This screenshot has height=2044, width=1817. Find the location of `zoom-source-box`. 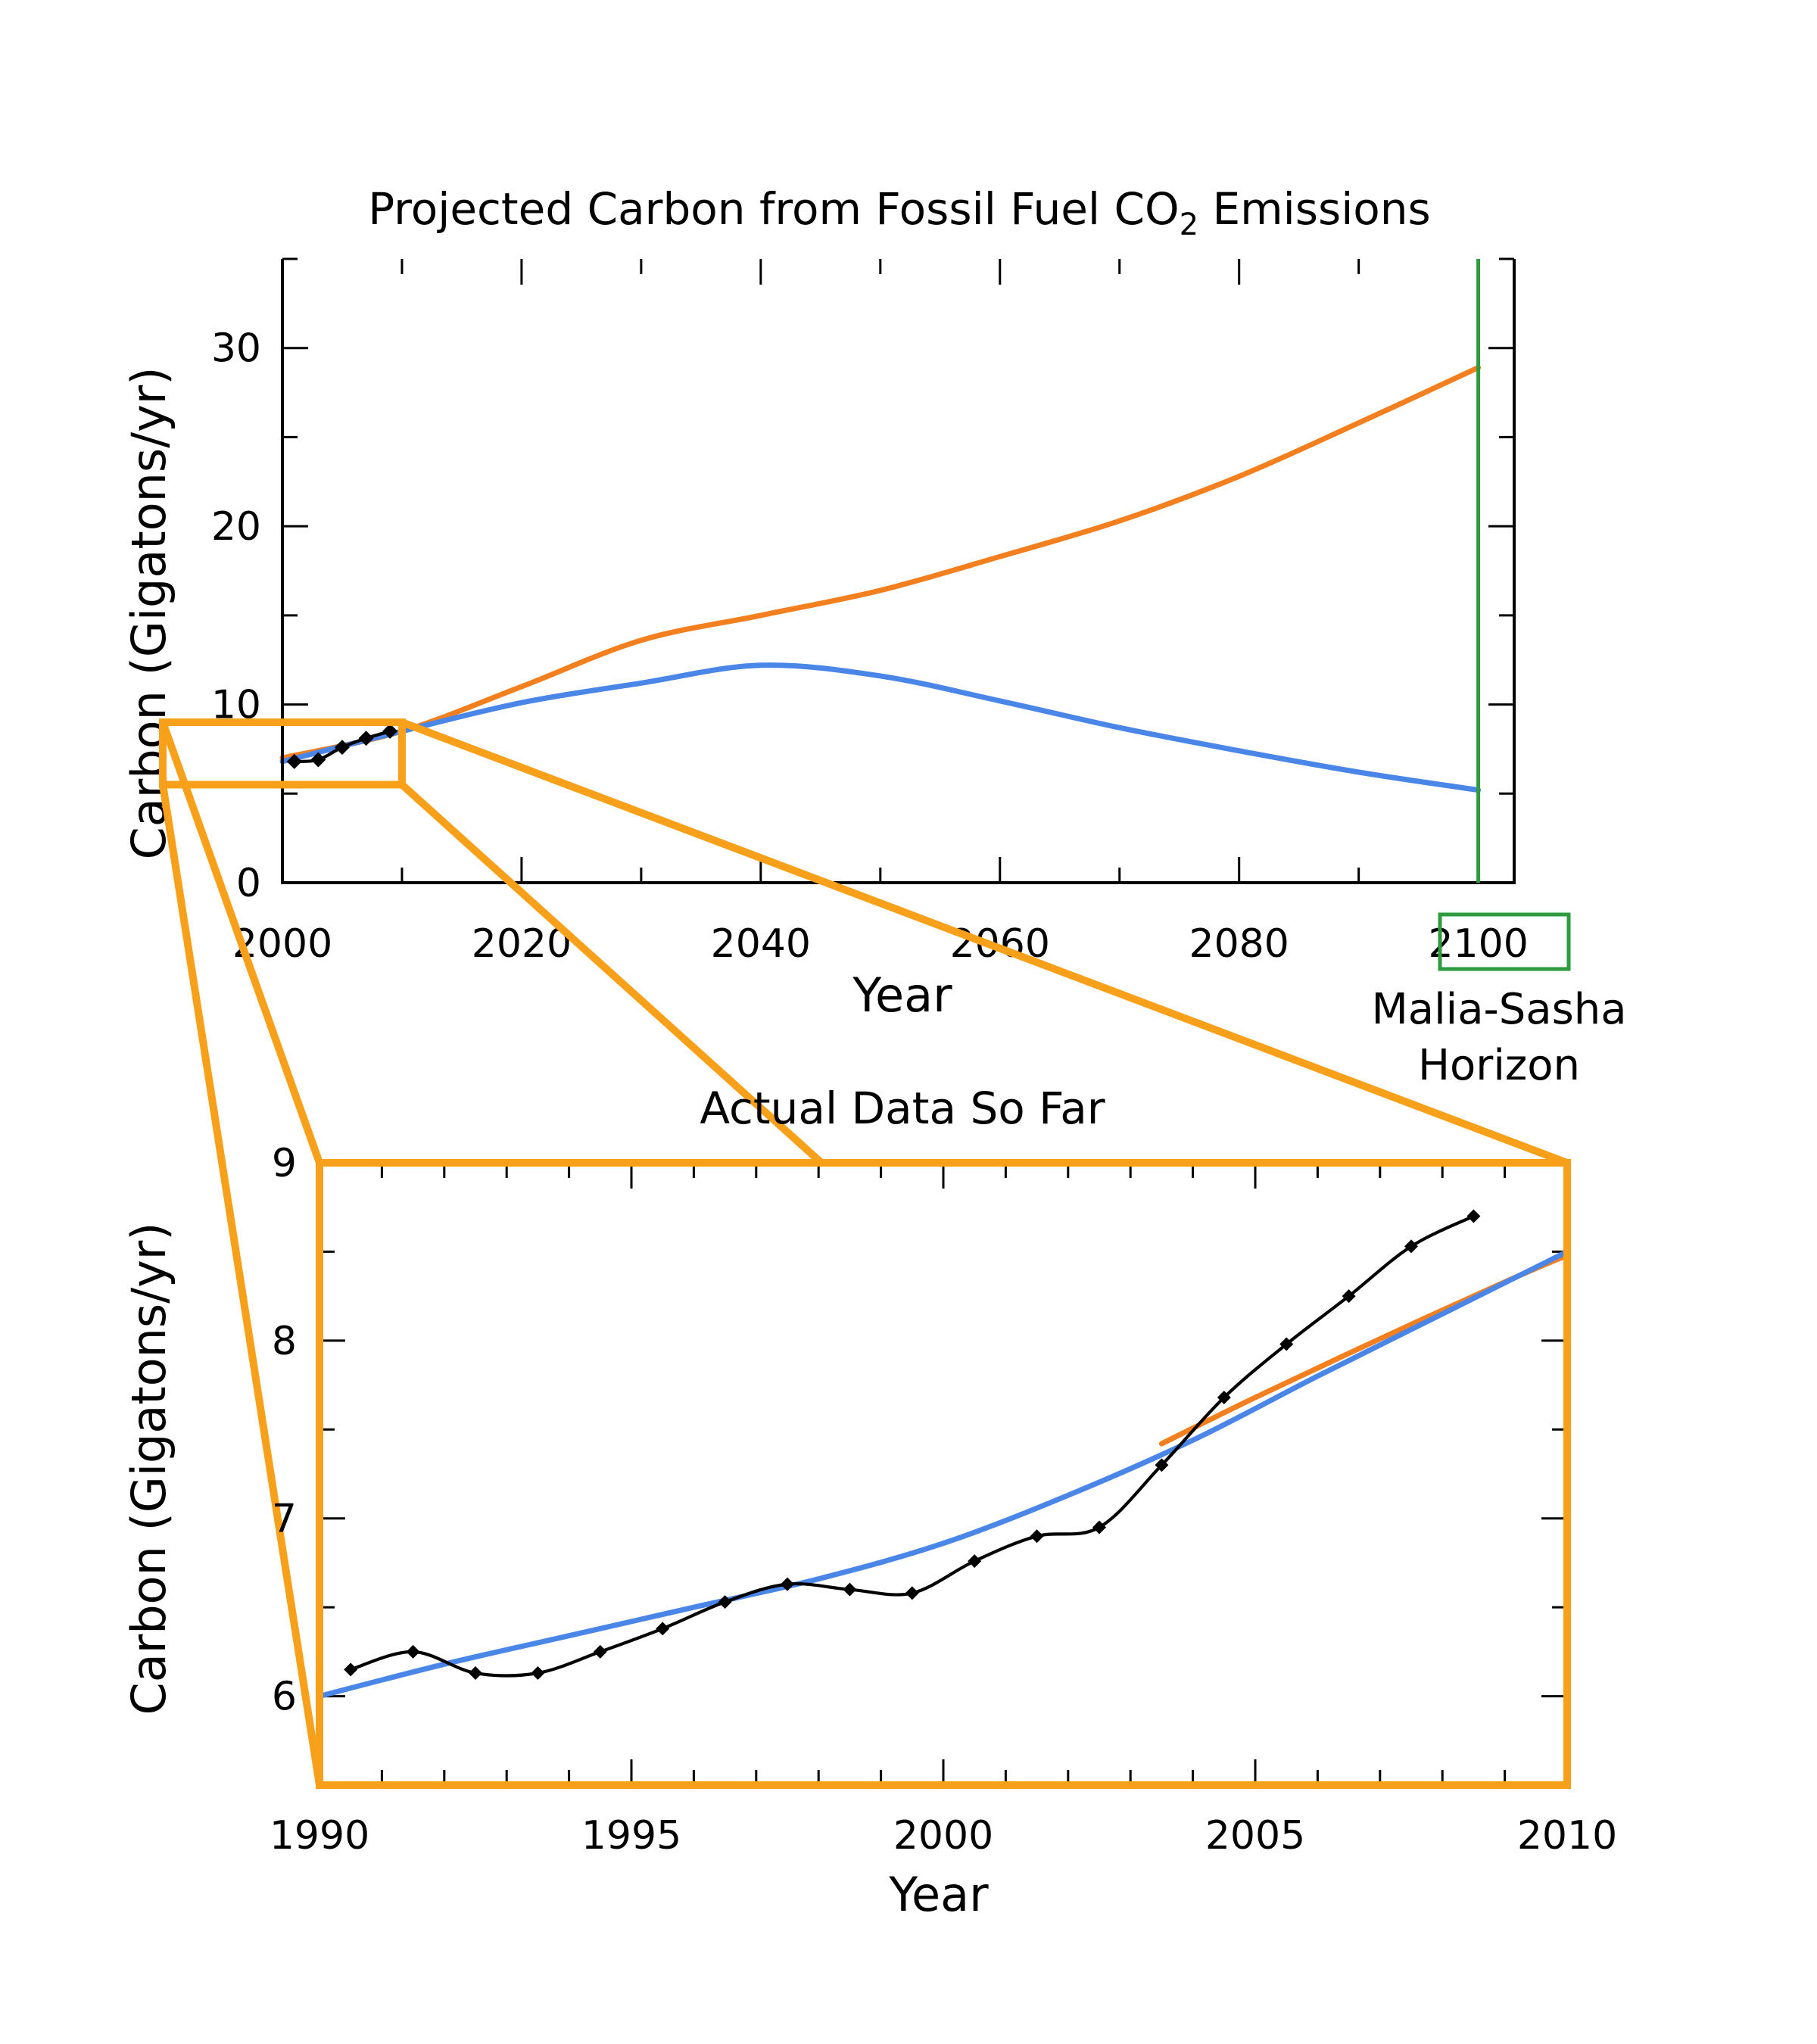

zoom-source-box is located at coordinates (282, 753).